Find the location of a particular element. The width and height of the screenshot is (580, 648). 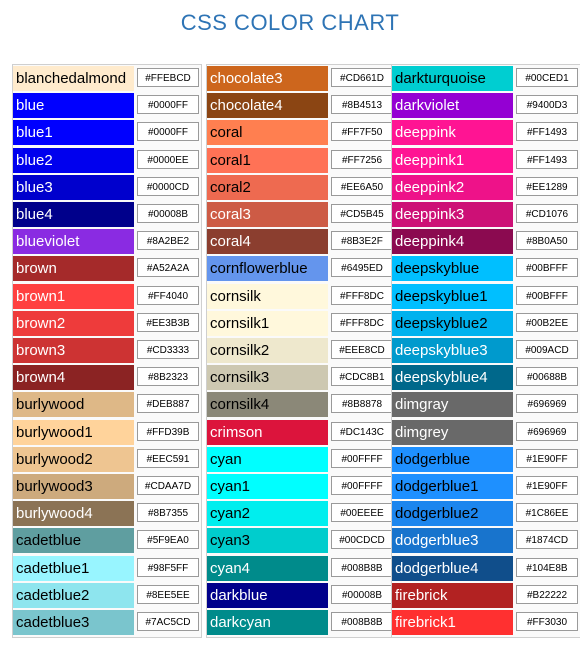

hex-code-box: #008B8B is located at coordinates (362, 621).